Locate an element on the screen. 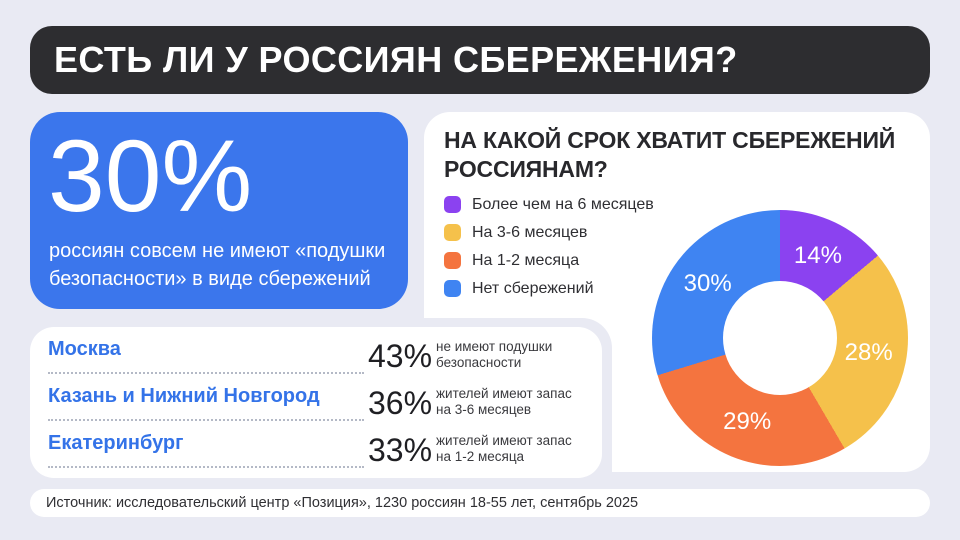 This screenshot has width=960, height=540. legend-swatch-purple is located at coordinates (452, 204).